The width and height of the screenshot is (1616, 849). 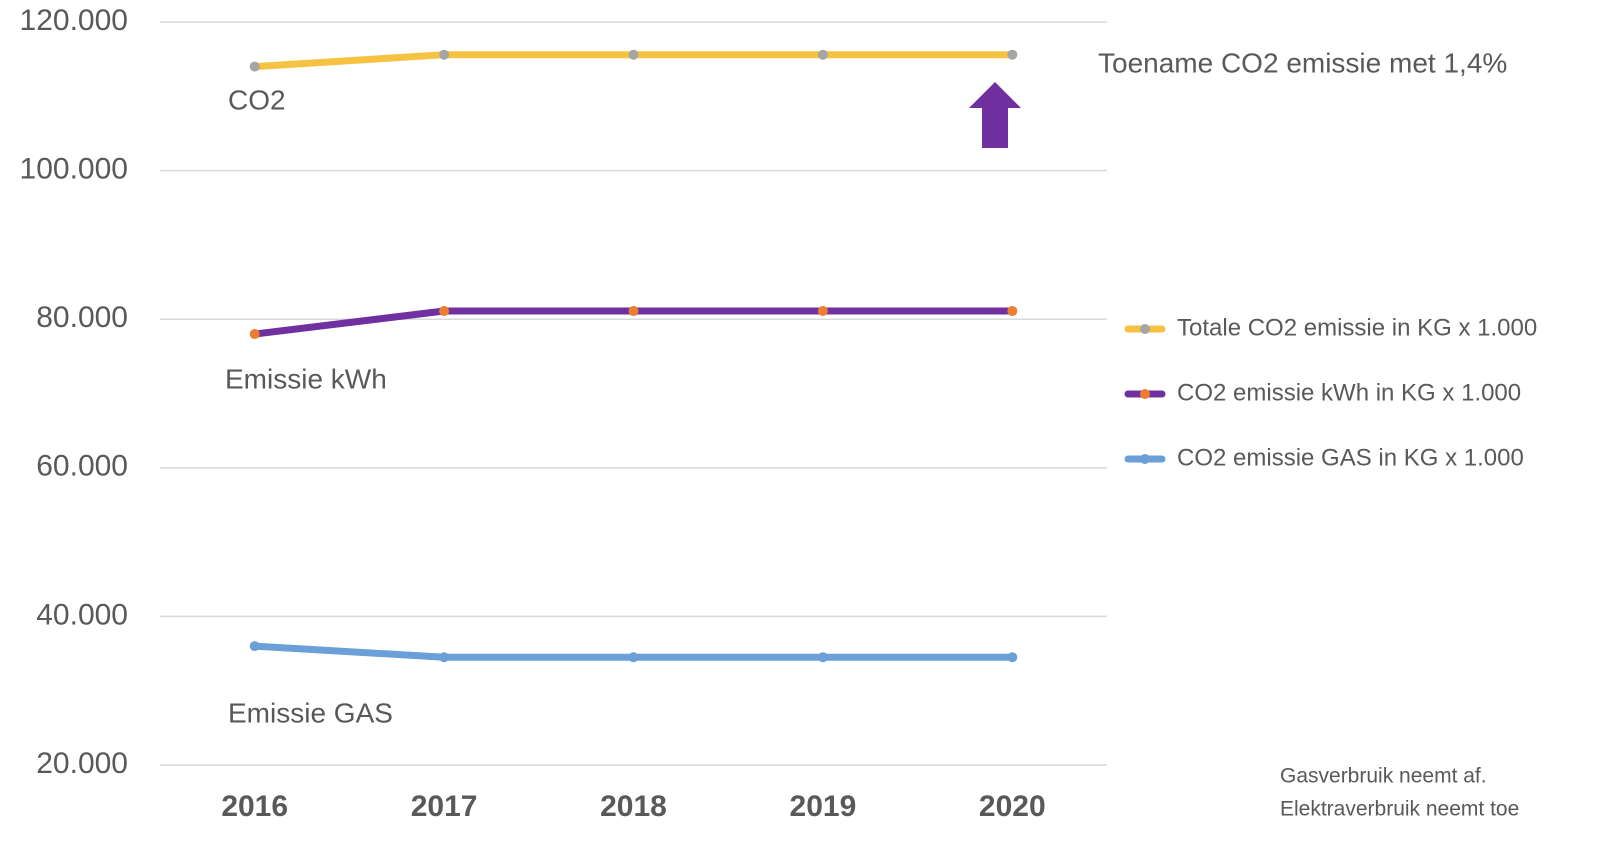 What do you see at coordinates (74, 20) in the screenshot?
I see `y-tick-label: 120.000` at bounding box center [74, 20].